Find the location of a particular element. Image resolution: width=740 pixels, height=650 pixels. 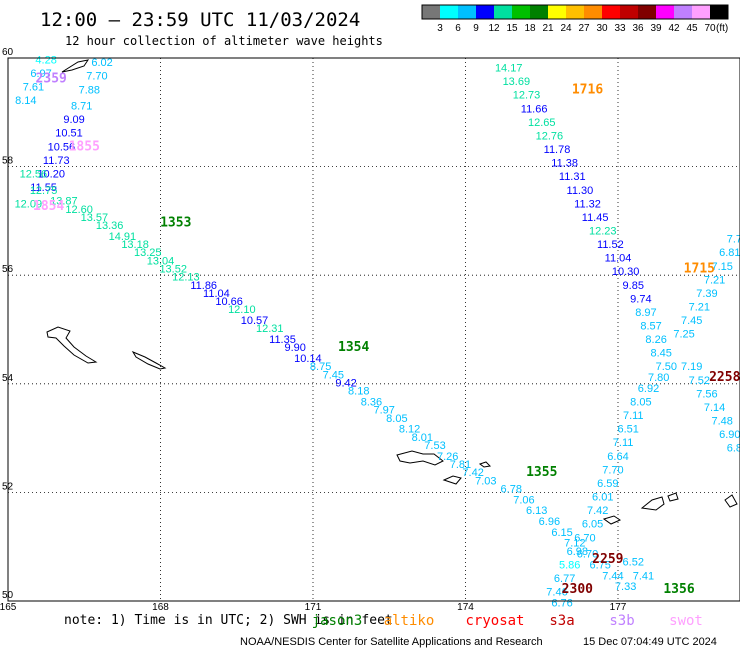

wave-height-value-s3b: 7.88 is located at coordinates (89, 90).